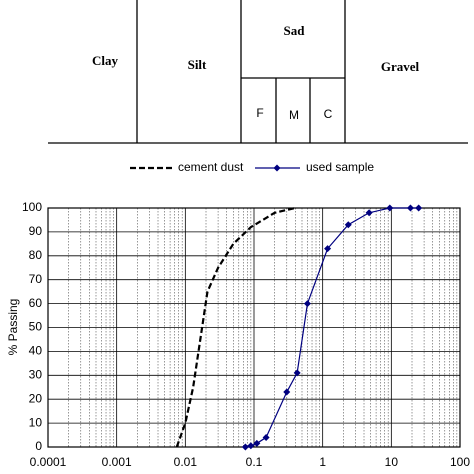 The image size is (474, 474). I want to click on x-tick-label: 1, so click(322, 462).